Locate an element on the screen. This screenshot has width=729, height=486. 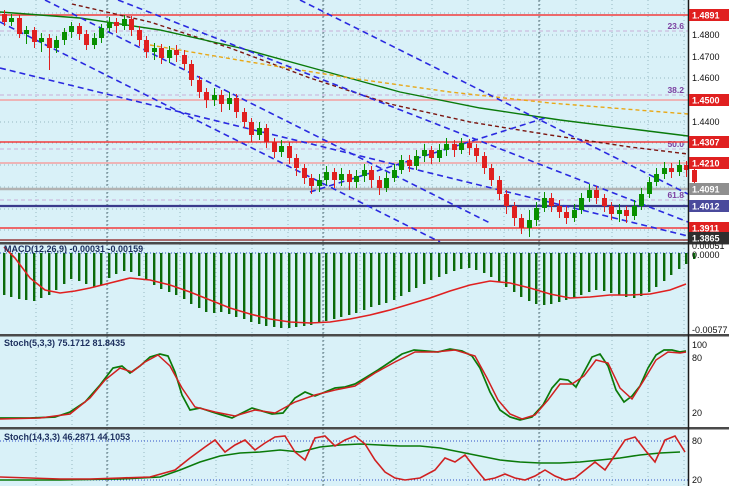
axis-label: -0.00577 is located at coordinates (710, 330).